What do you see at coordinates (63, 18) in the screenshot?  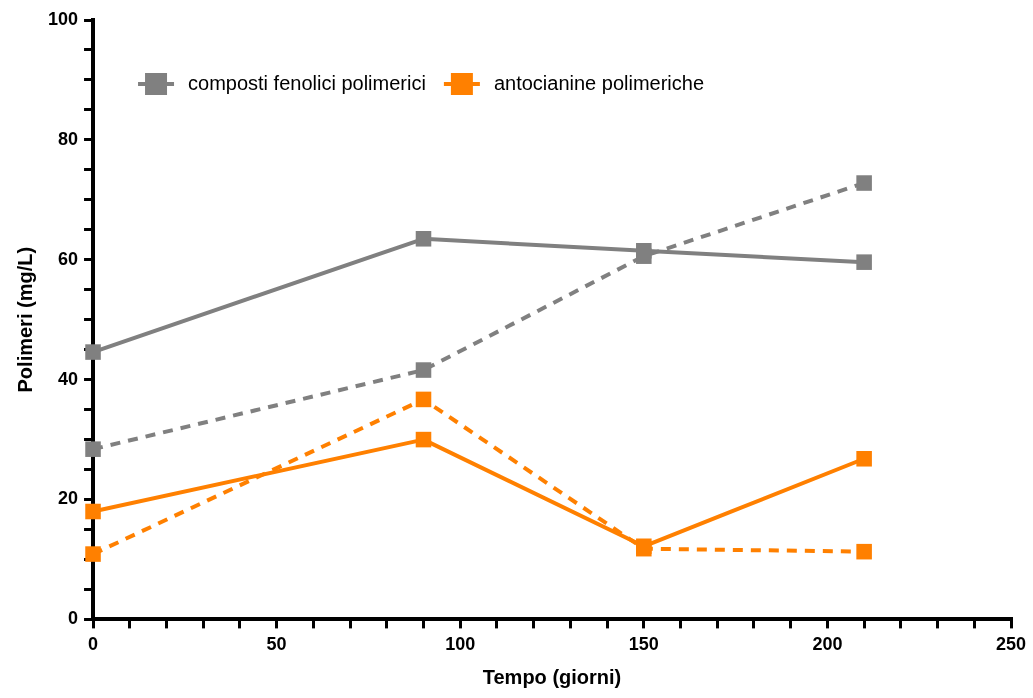 I see `y-tick-label: 100` at bounding box center [63, 18].